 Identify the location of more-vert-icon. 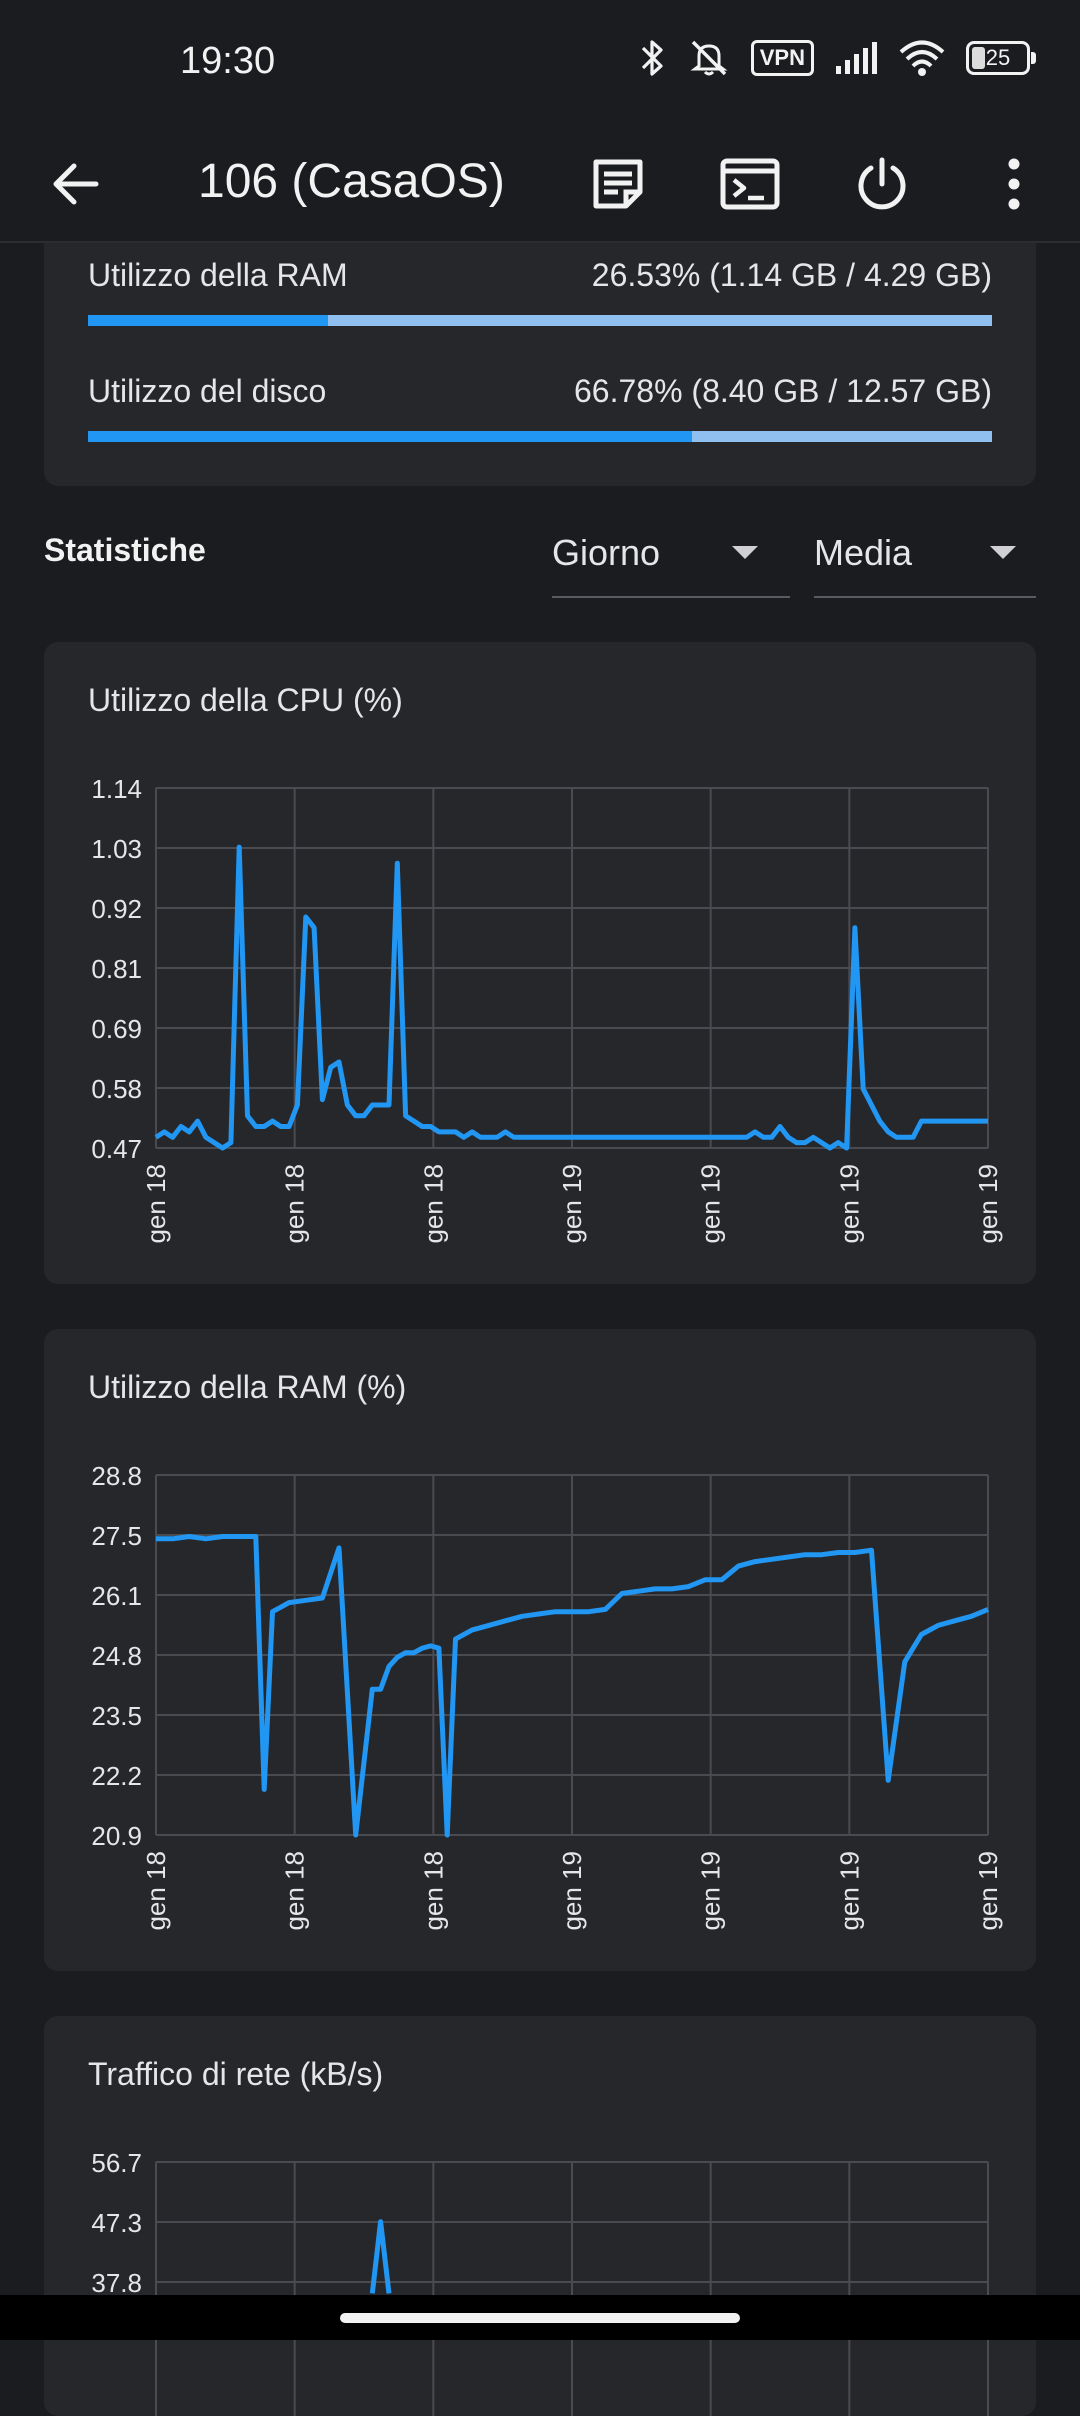
(1014, 184).